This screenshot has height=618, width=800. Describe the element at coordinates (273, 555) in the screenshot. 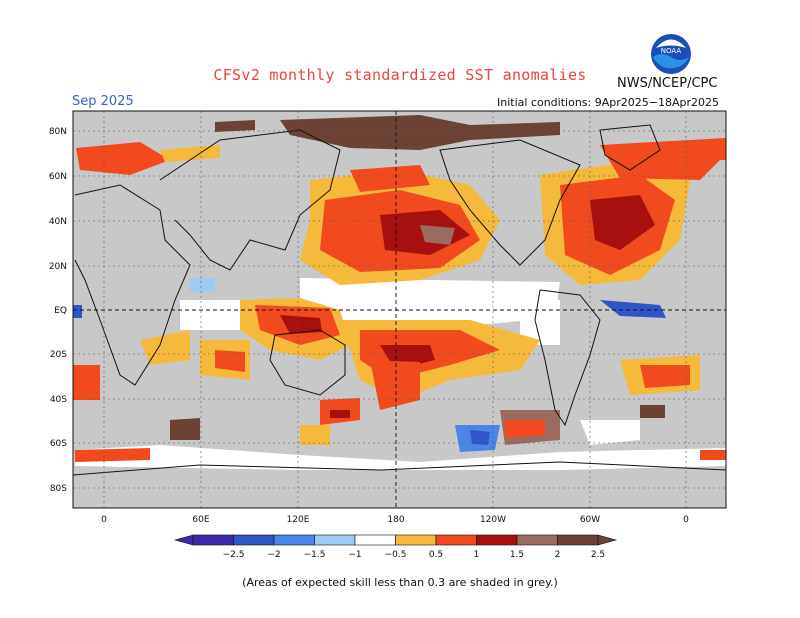

I see `colorbar-tick-label: −2` at that location.